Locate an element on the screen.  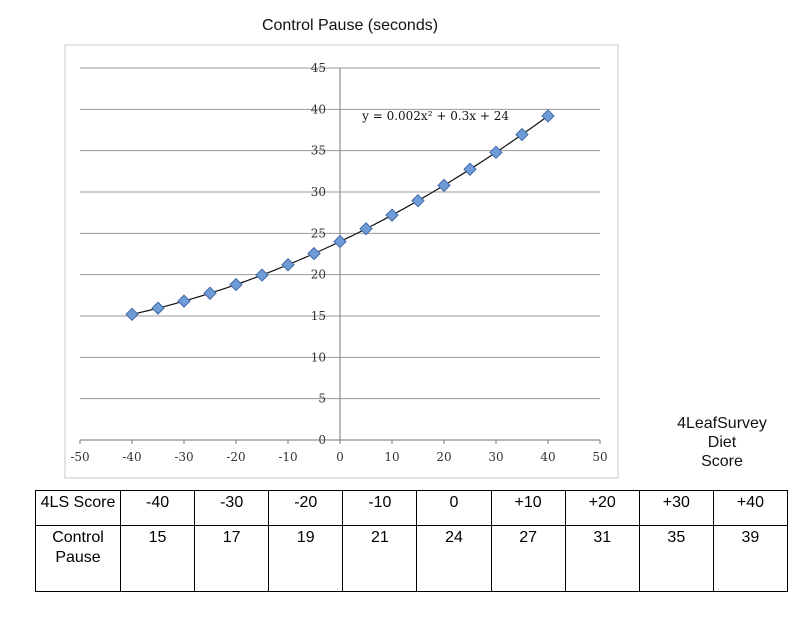
x-axis-label: 4LeafSurvey Diet Score is located at coordinates (722, 442).